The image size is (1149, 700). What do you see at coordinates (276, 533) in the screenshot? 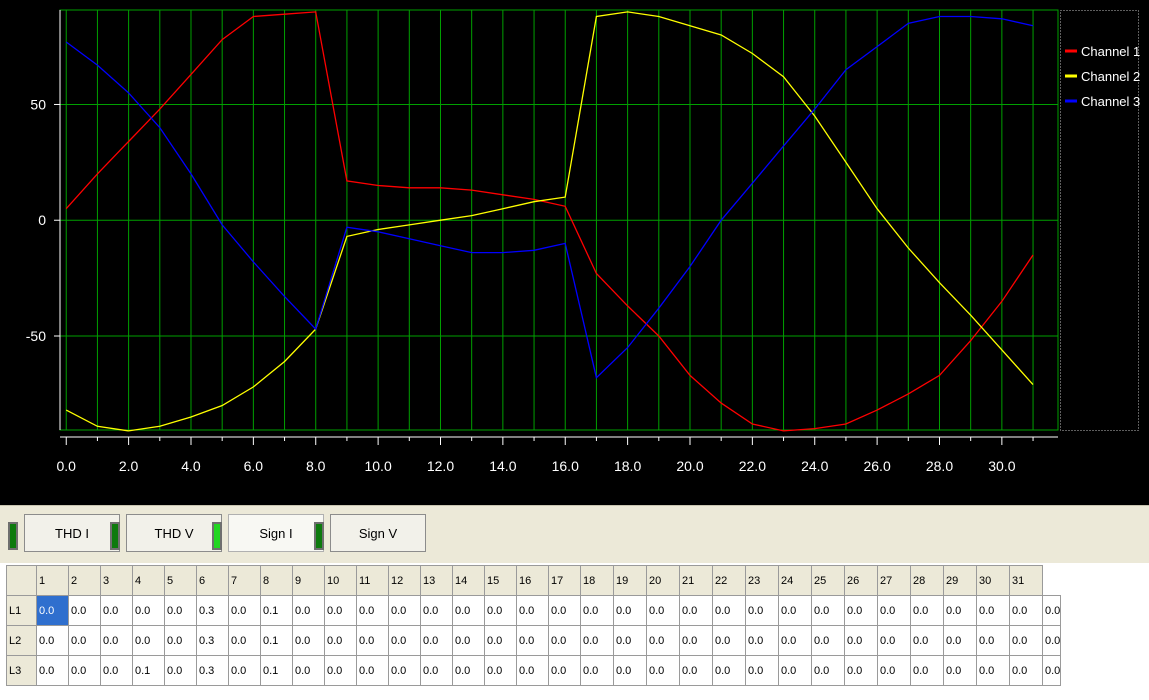
I see `sign-i-button: Sign I` at bounding box center [276, 533].